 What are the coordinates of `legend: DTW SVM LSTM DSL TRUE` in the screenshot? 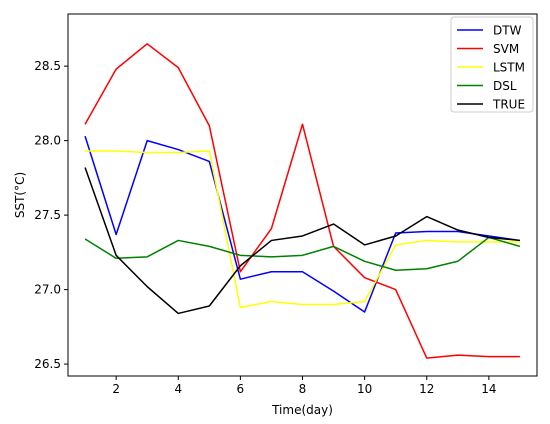 It's located at (492, 64).